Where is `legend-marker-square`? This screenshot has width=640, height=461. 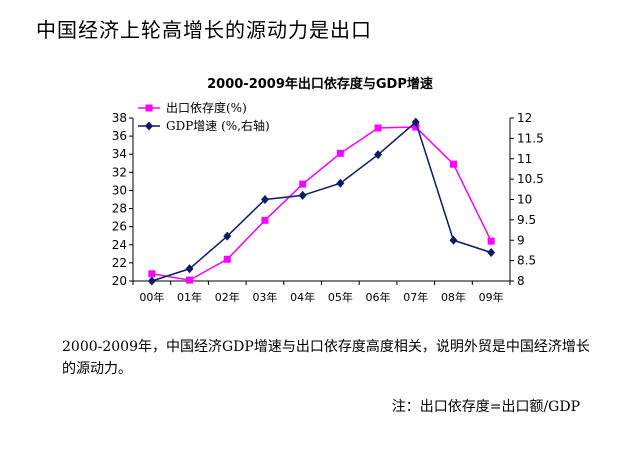
legend-marker-square is located at coordinates (149, 108).